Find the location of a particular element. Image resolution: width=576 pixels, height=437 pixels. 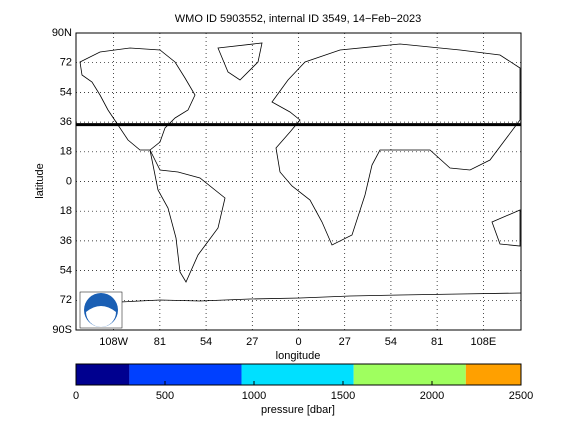

colorbar-tick-label: 2500 is located at coordinates (521, 396).